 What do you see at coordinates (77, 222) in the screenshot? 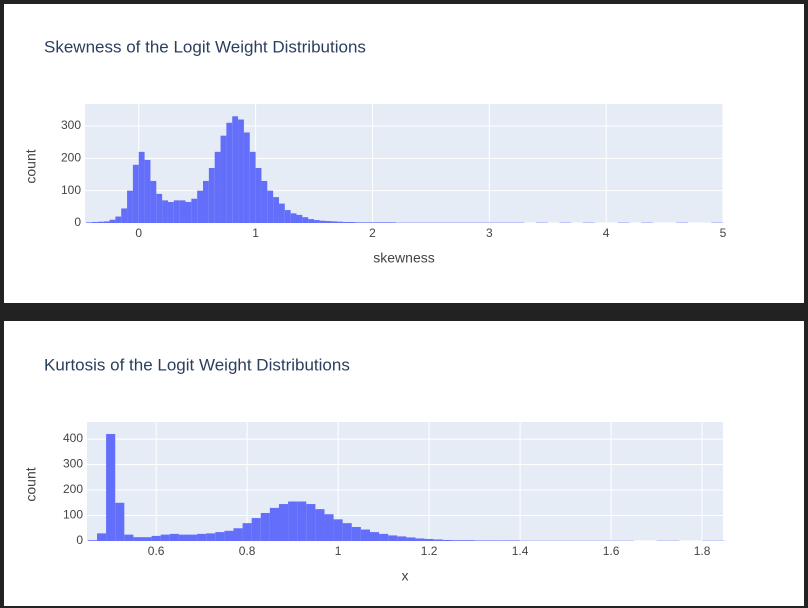
I see `y-tick-label: 0` at bounding box center [77, 222].